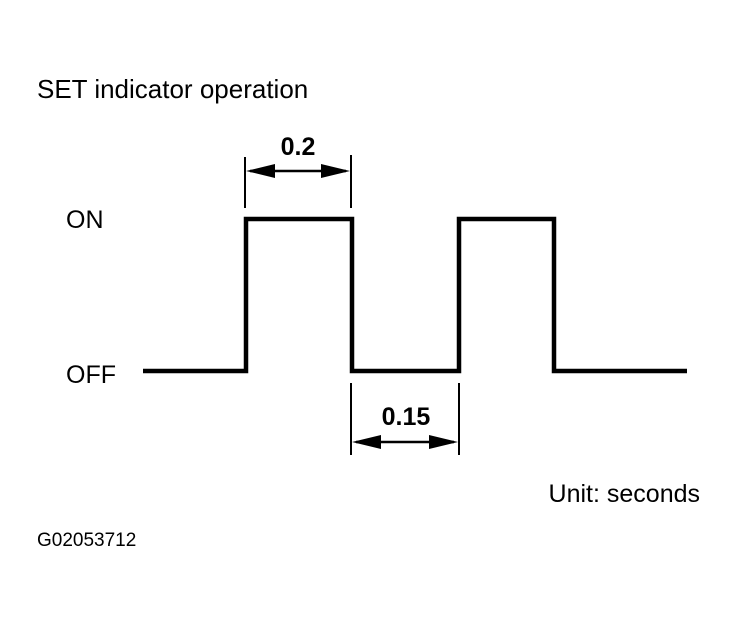 The height and width of the screenshot is (622, 737). I want to click on off-level-label: OFF, so click(91, 375).